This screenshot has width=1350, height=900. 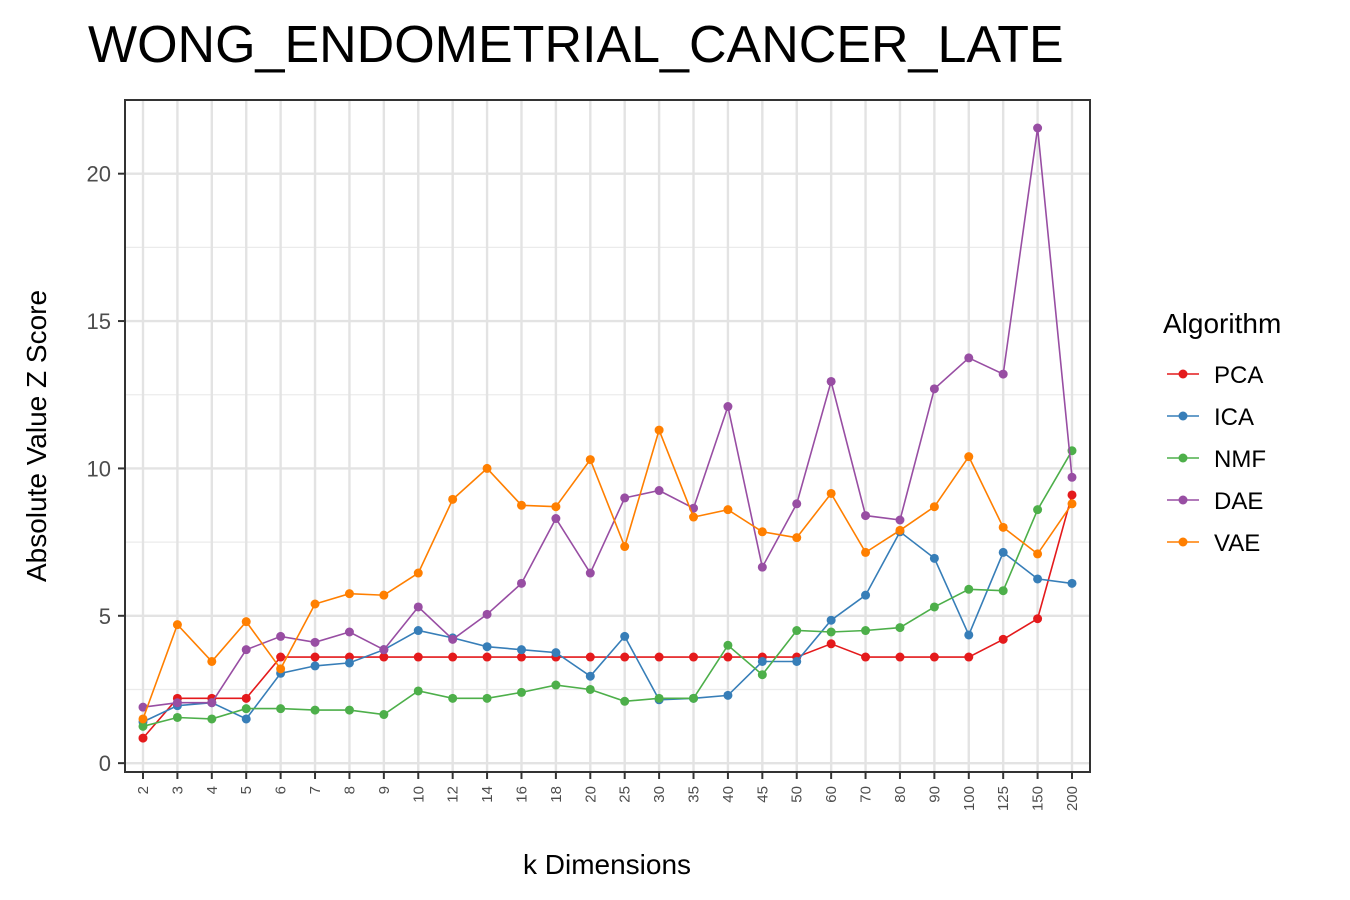 I want to click on x-tick-label: 30, so click(x=659, y=794).